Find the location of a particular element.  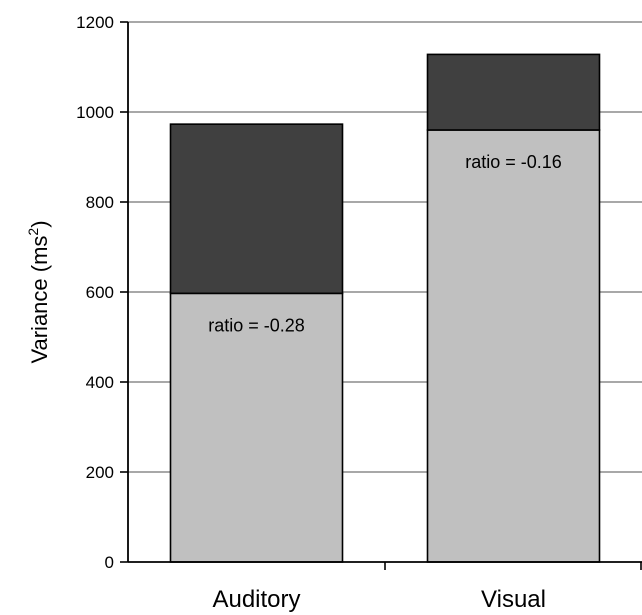

ratio-annotation: ratio = -0.28 is located at coordinates (256, 325).